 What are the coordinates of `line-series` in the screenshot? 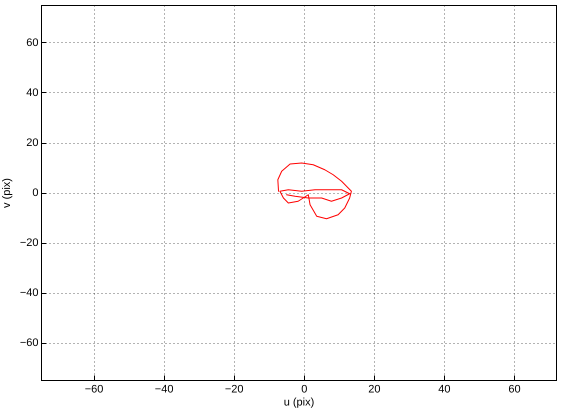 It's located at (314, 191).